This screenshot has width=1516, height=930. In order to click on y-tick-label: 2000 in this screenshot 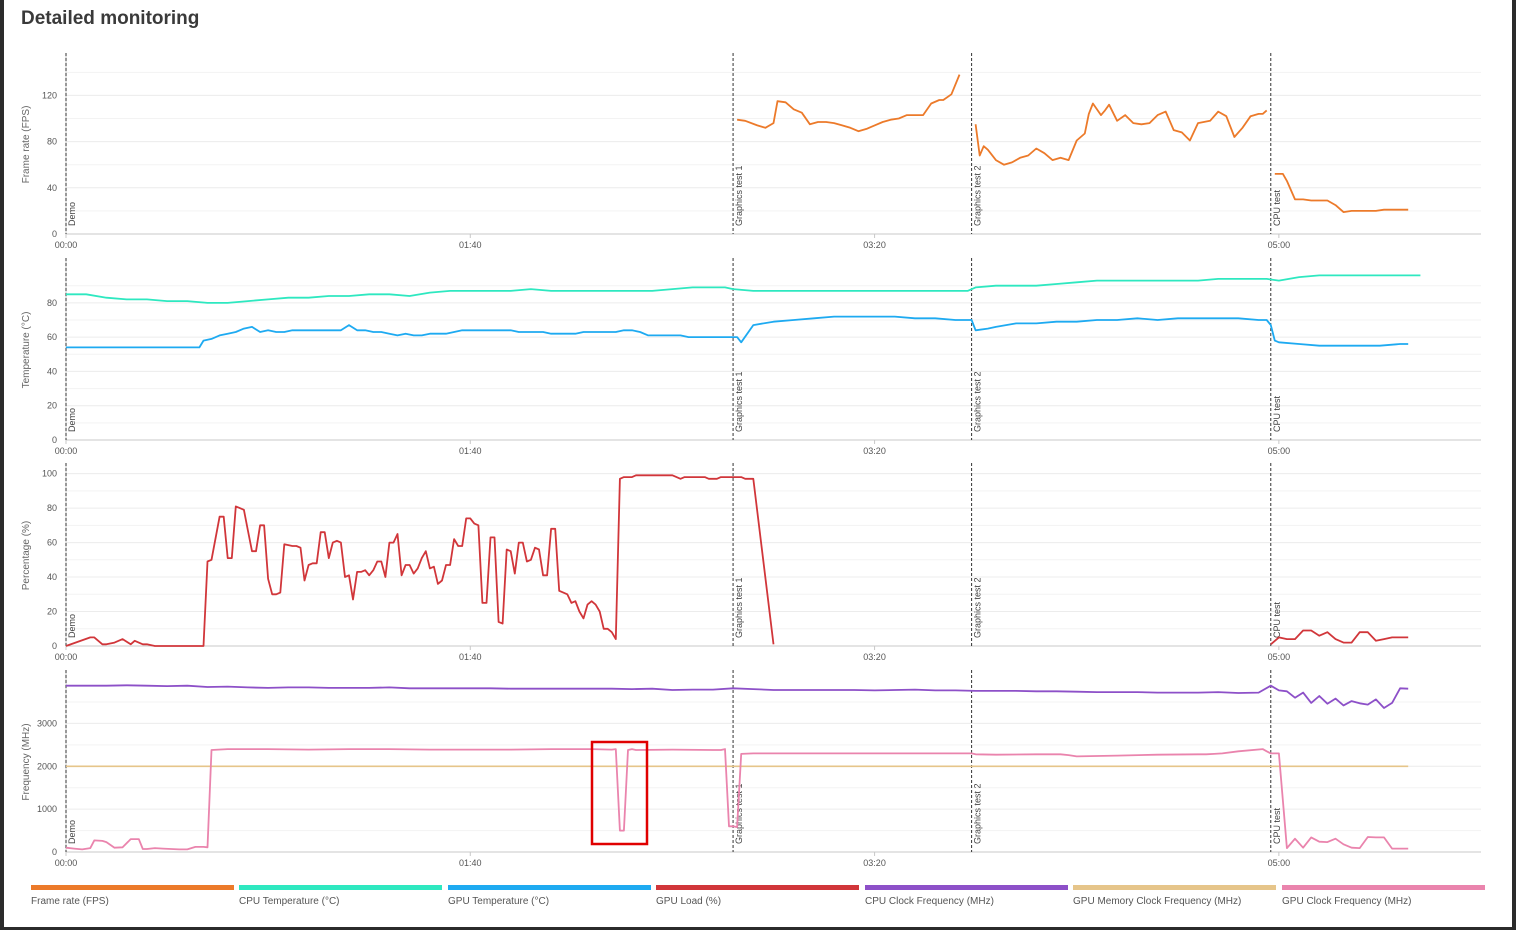, I will do `click(47, 766)`.